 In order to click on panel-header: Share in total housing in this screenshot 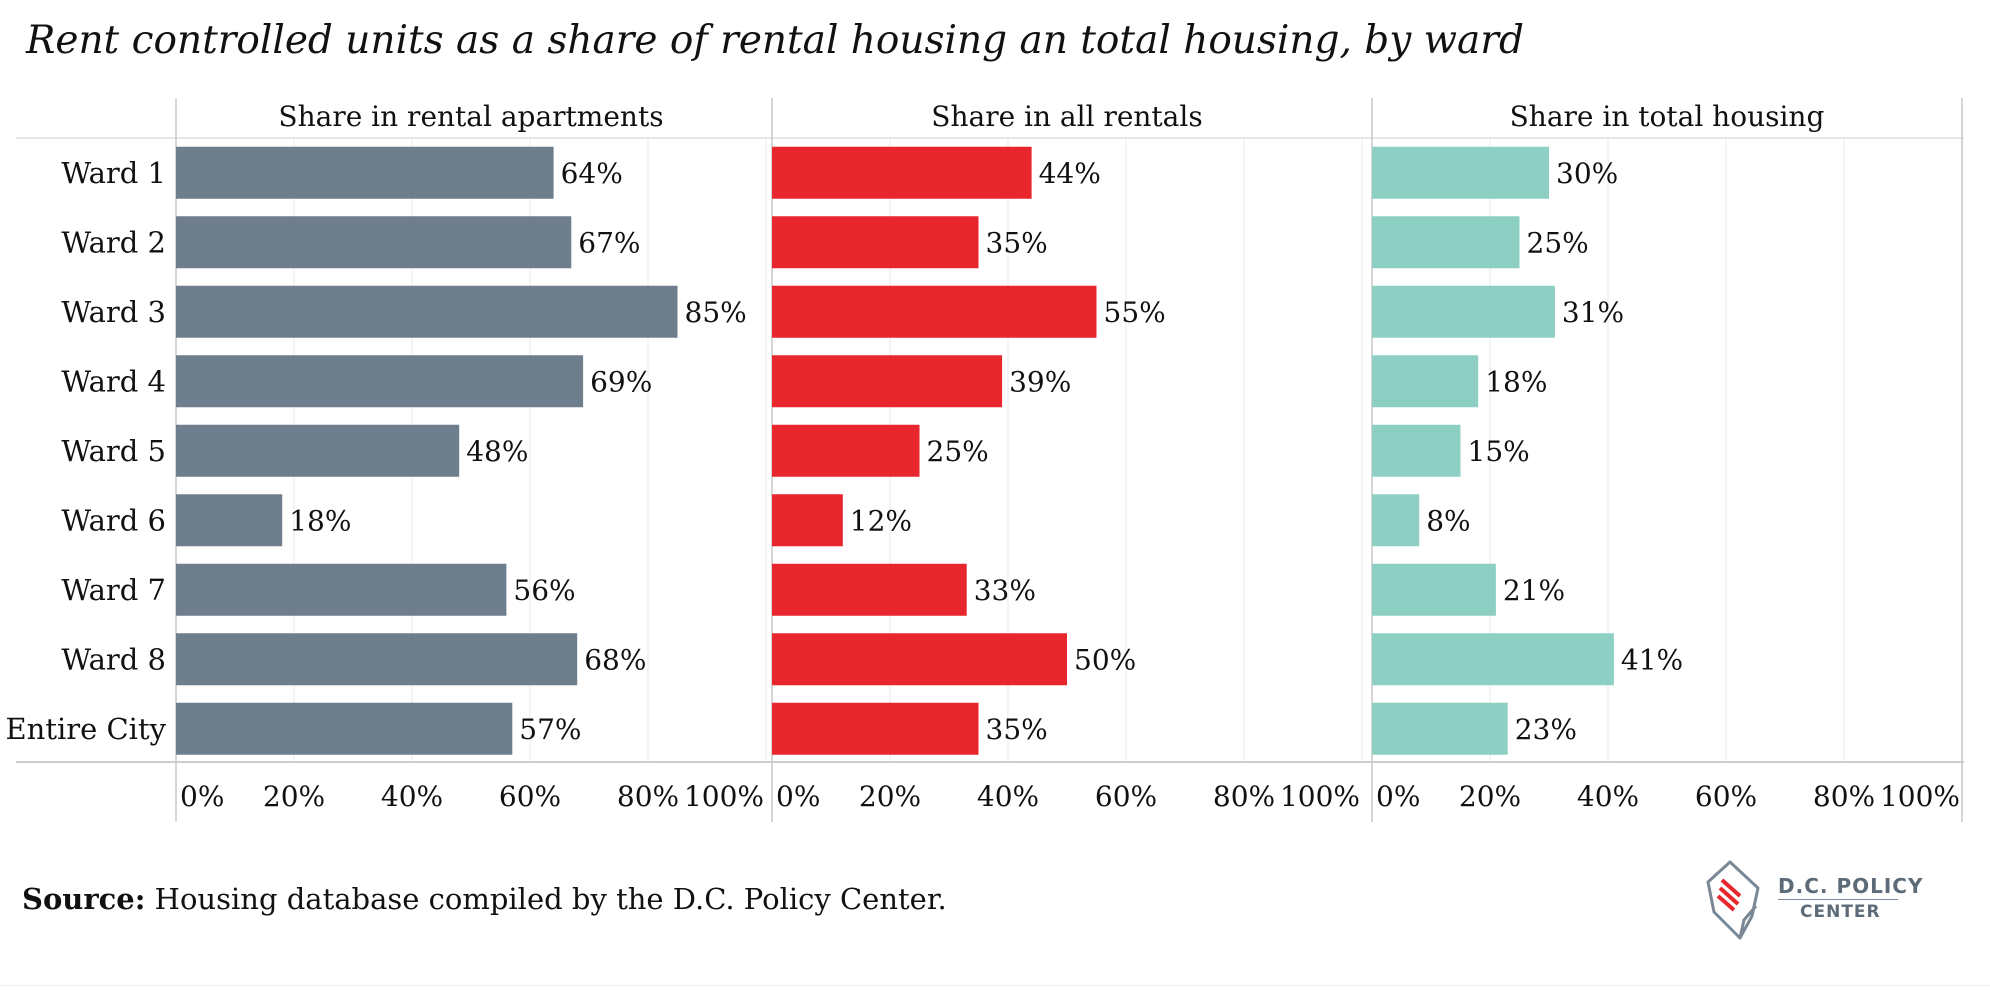, I will do `click(1667, 116)`.